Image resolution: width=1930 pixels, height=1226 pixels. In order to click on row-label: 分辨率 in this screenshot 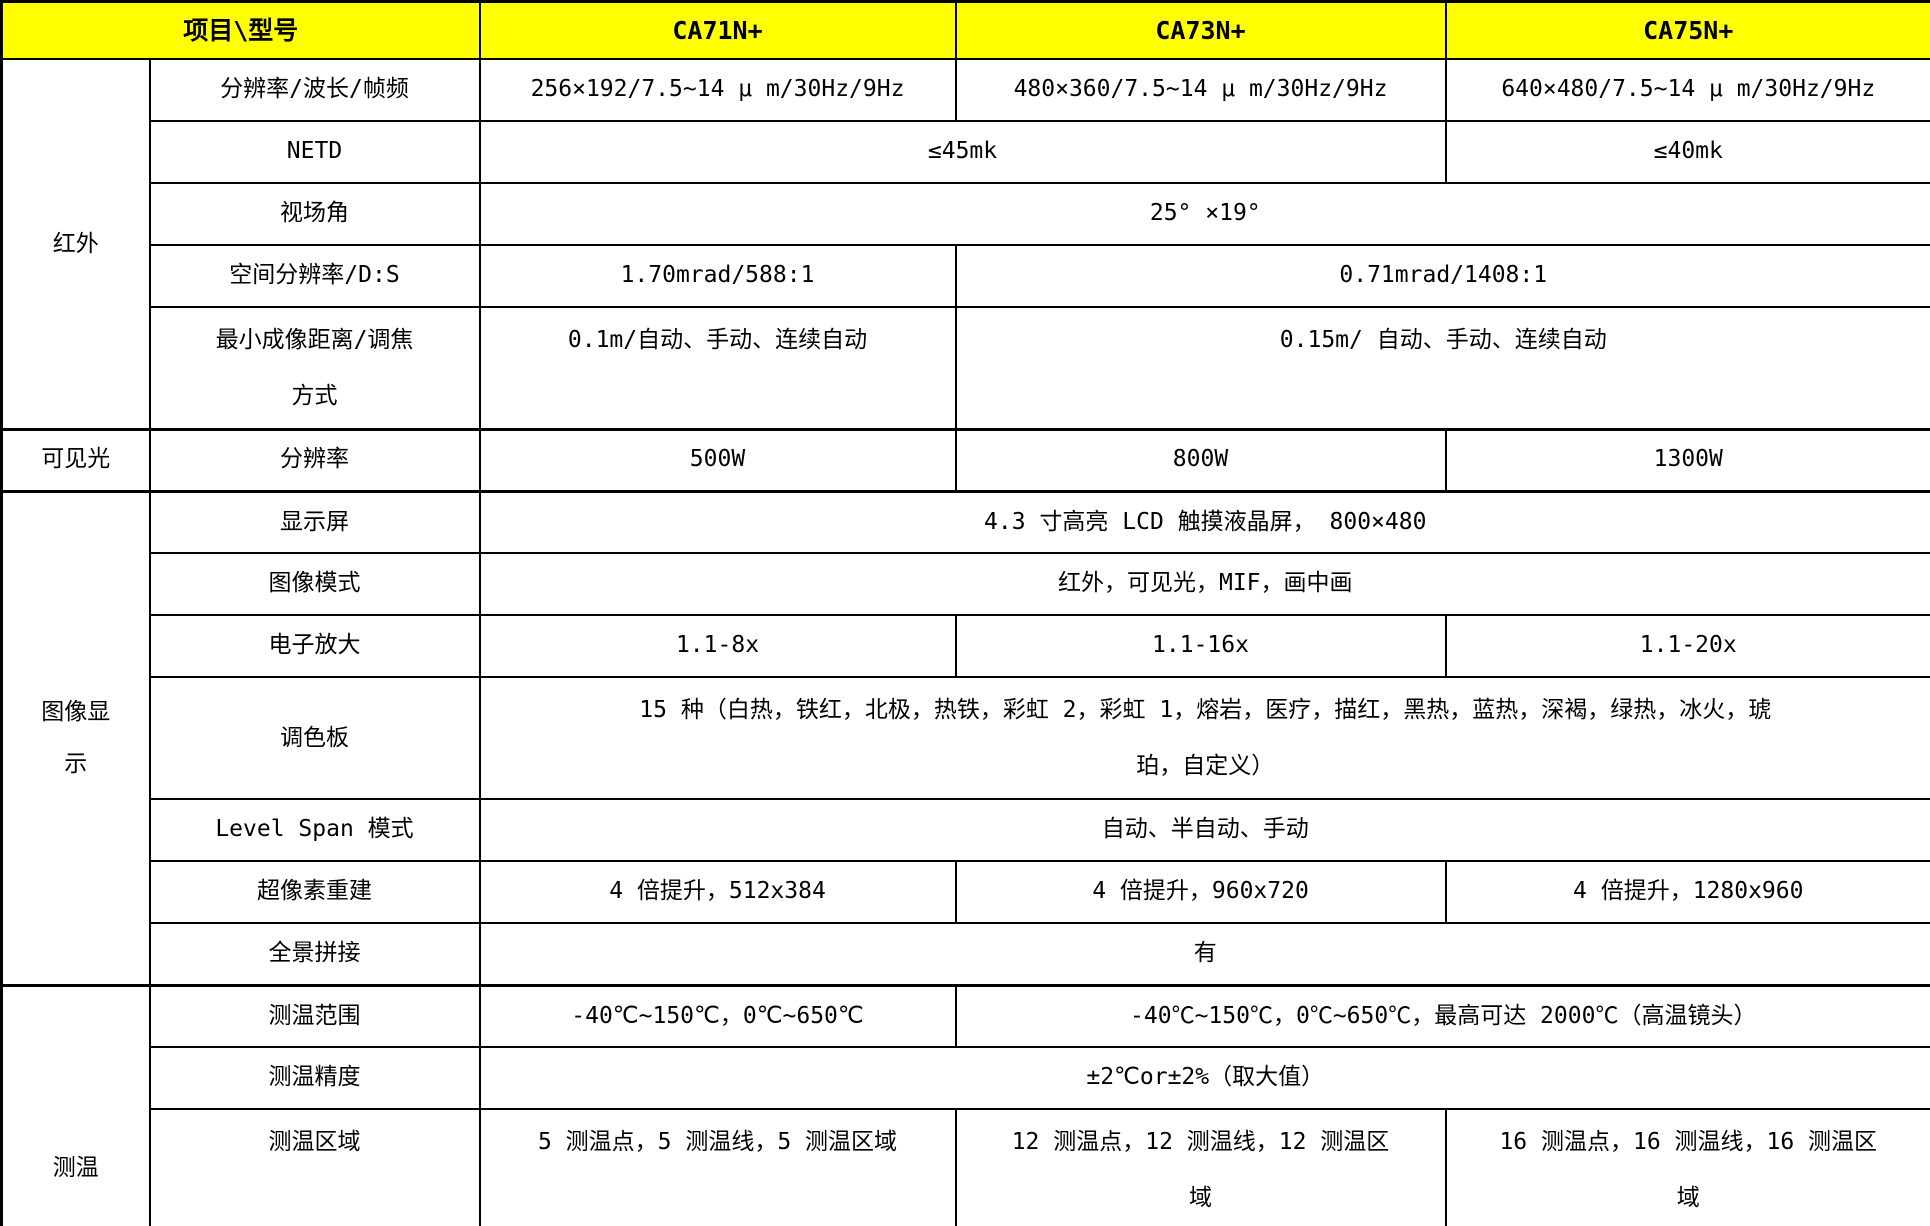, I will do `click(314, 459)`.